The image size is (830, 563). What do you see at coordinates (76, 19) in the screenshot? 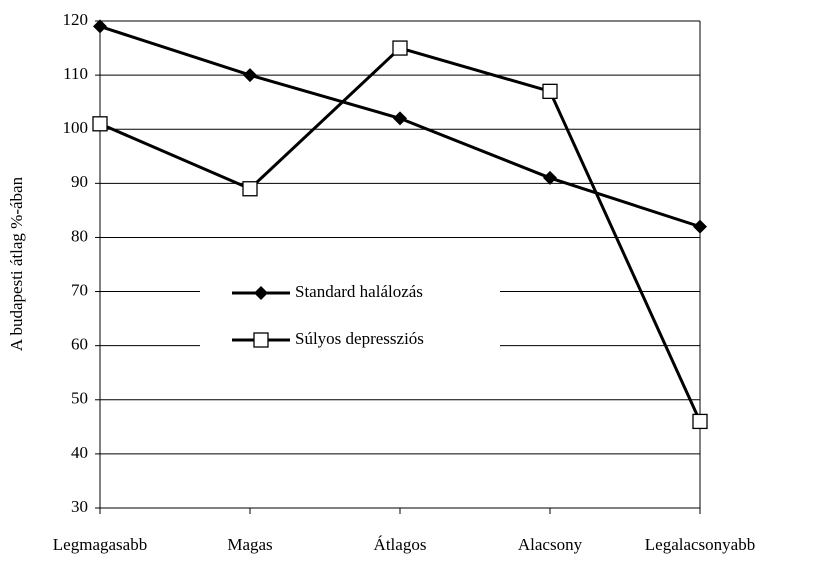
I see `y-tick-label: 120` at bounding box center [76, 19].